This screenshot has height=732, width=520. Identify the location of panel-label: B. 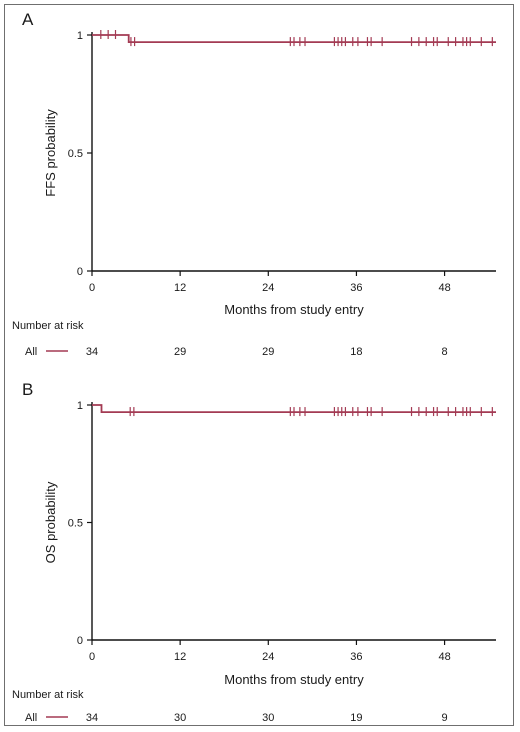
(27, 389).